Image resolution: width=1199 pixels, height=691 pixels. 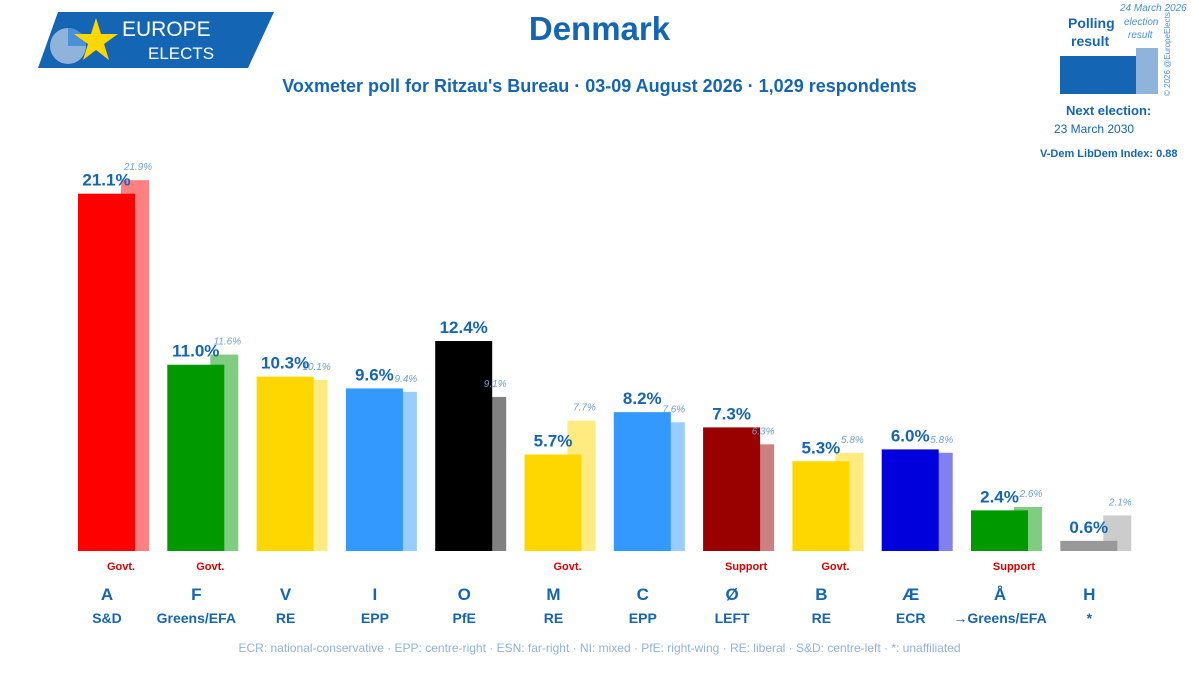 What do you see at coordinates (1088, 527) in the screenshot?
I see `label-current-H: 0.6%` at bounding box center [1088, 527].